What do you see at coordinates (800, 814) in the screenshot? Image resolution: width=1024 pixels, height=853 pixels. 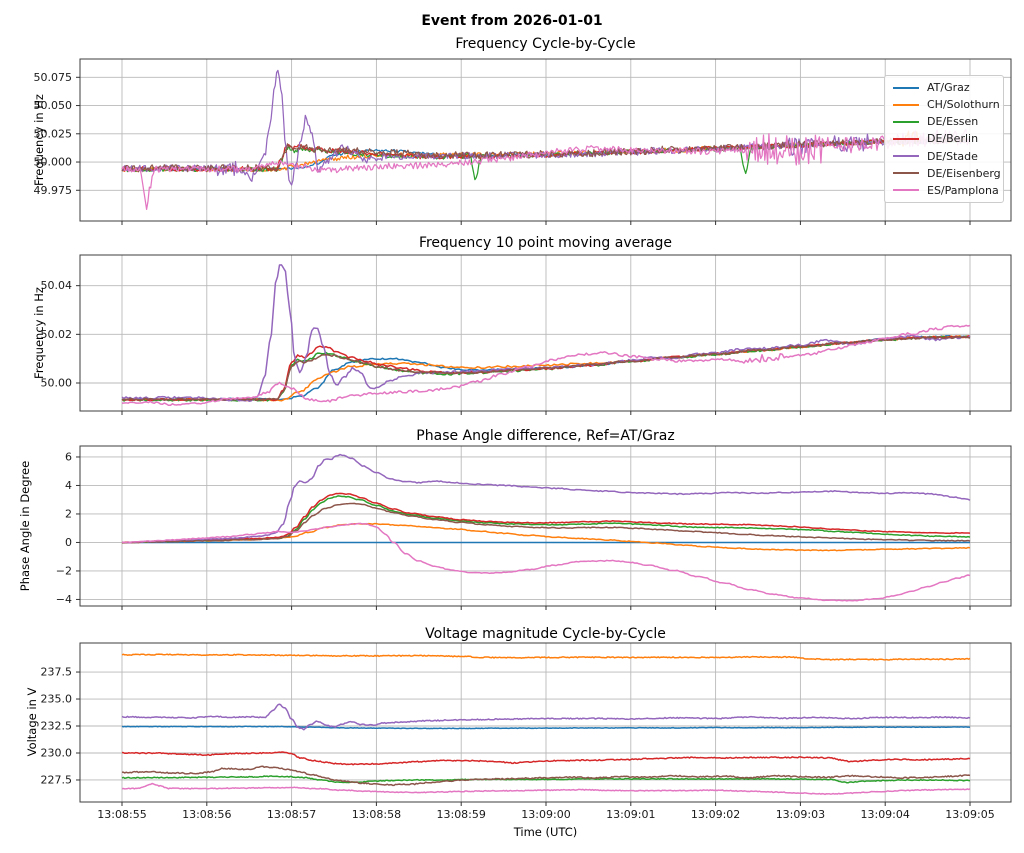 I see `x-tick-label: 13:09:03` at bounding box center [800, 814].